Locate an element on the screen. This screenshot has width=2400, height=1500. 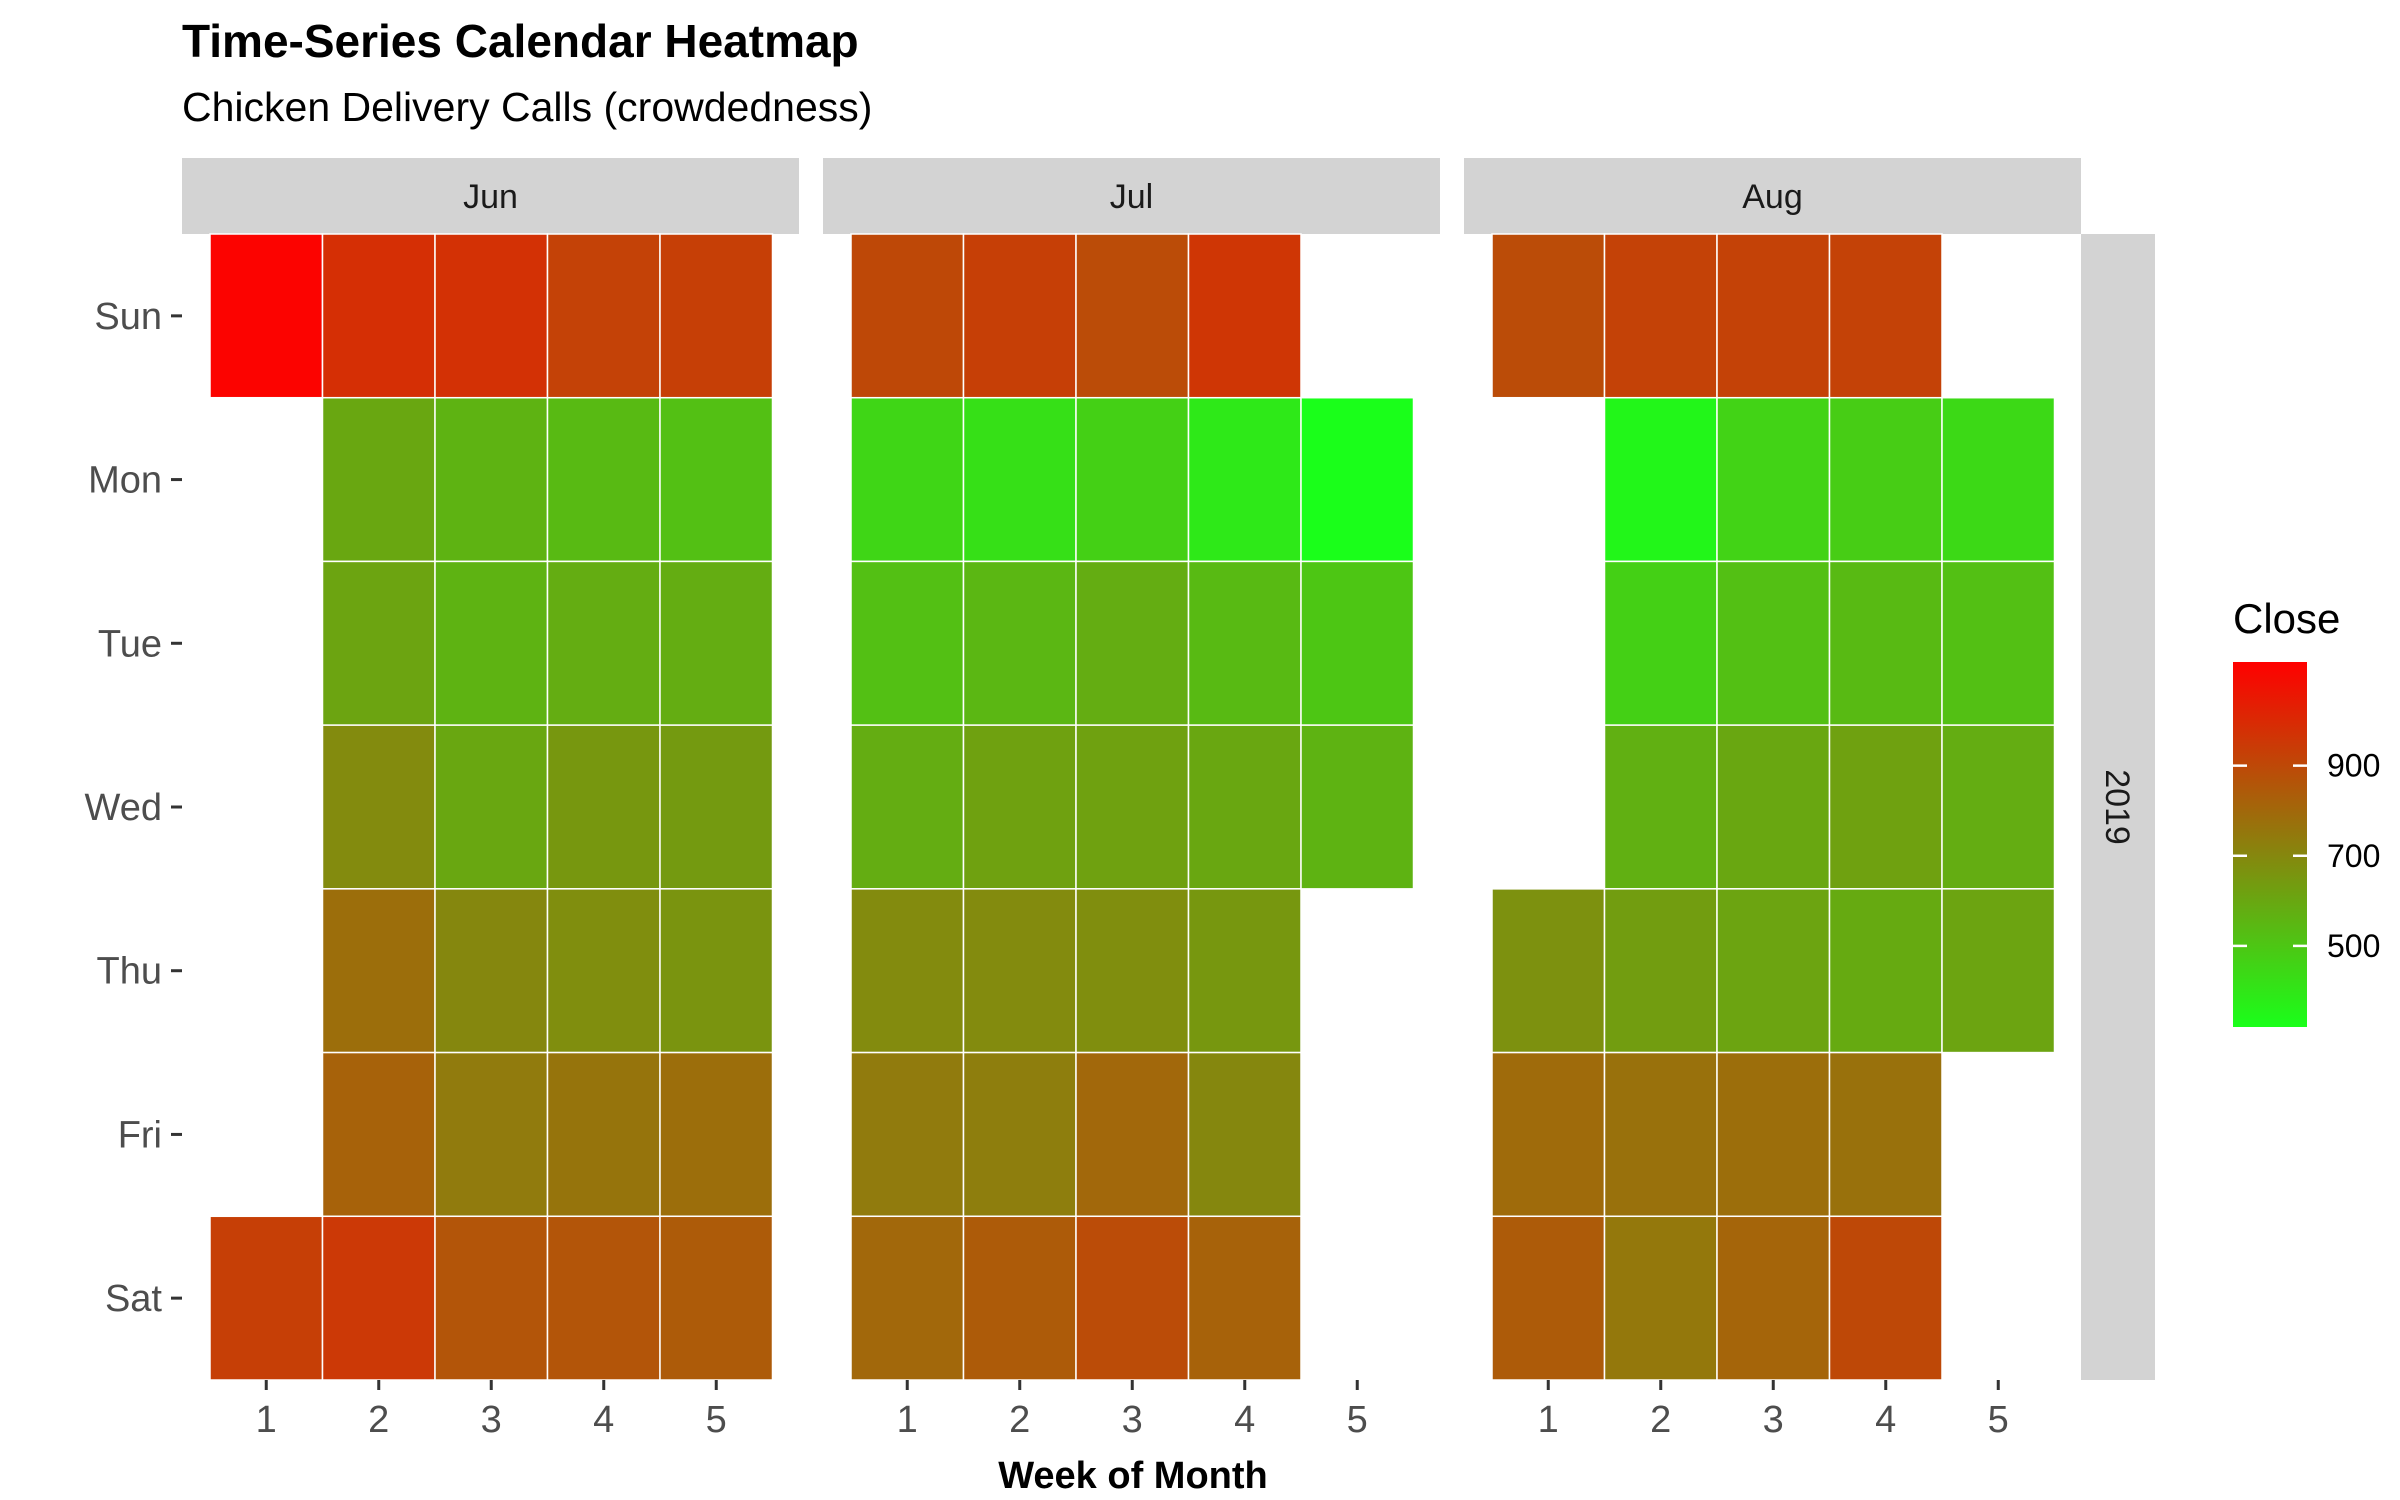
facet-row-strip is located at coordinates (2118, 807).